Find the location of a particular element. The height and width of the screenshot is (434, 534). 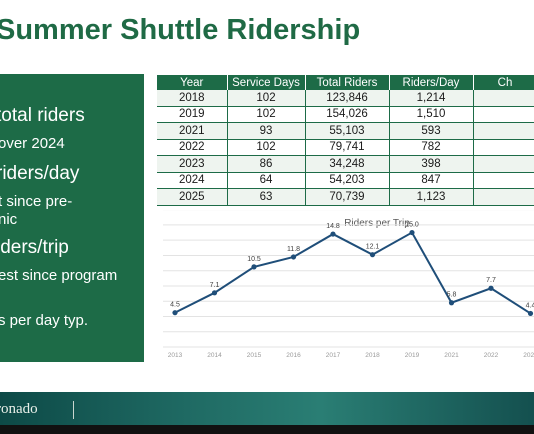

table-row: 2018 102 123,846 1,214 is located at coordinates (345, 98).